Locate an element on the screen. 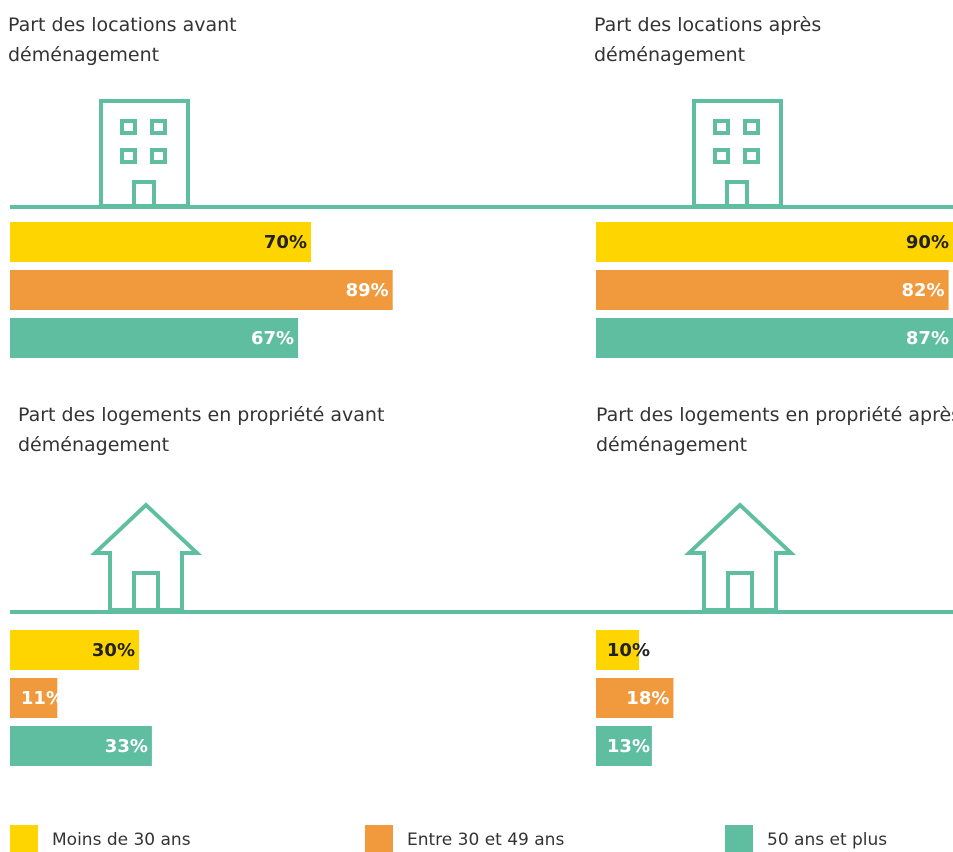  value-label: 10% is located at coordinates (628, 650).